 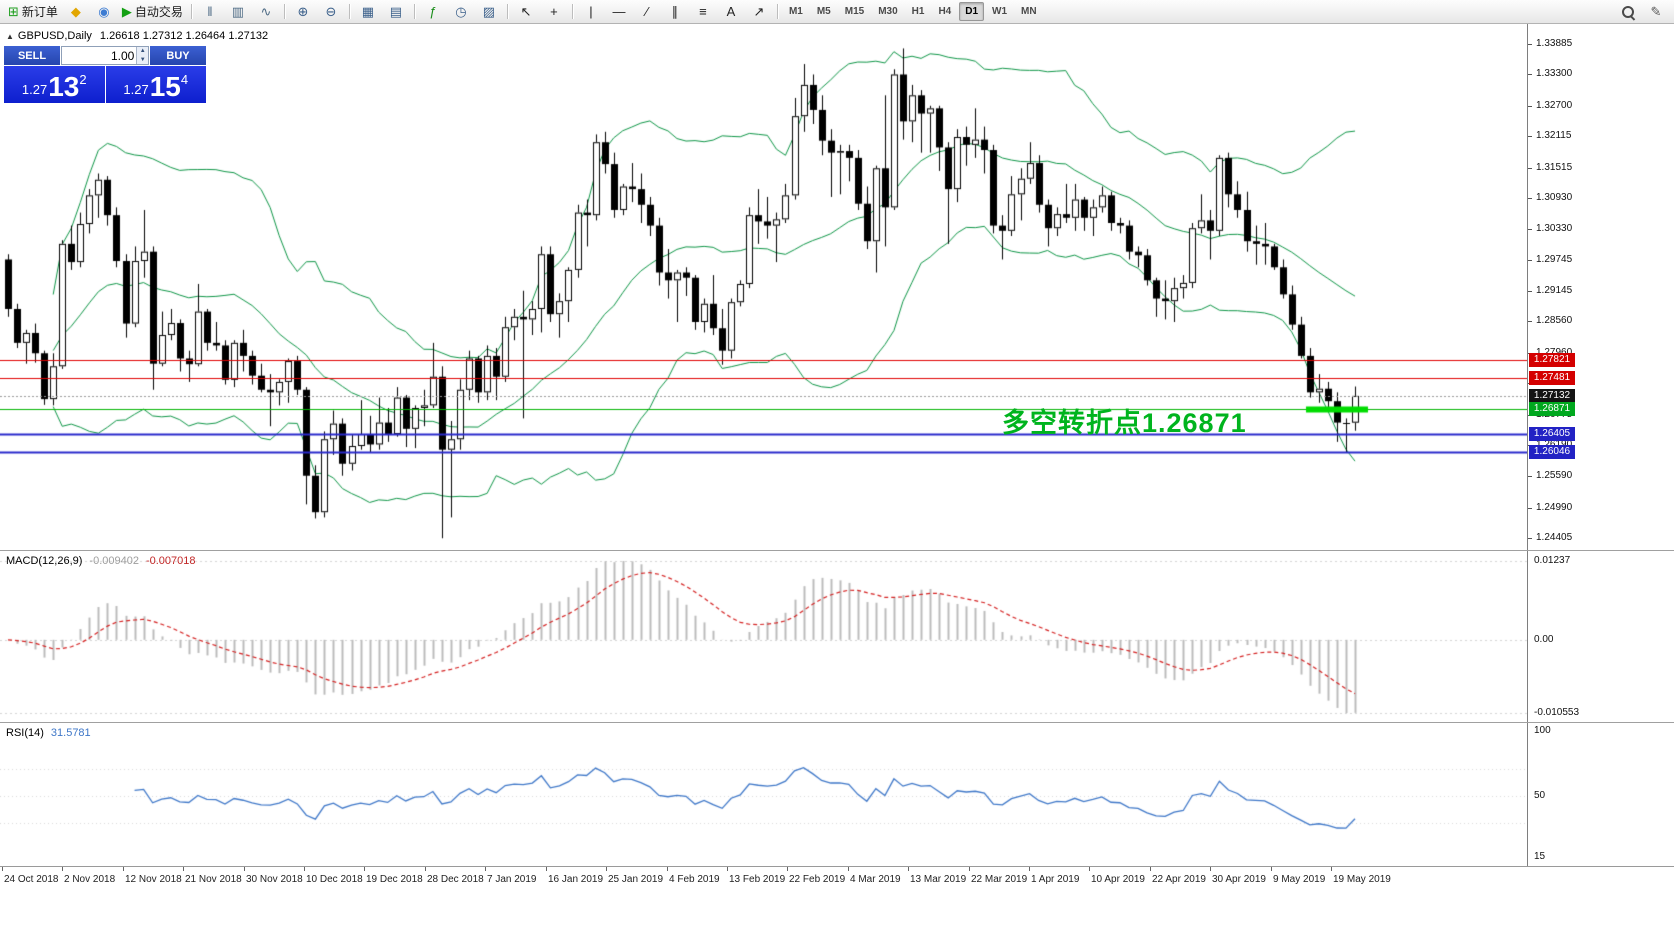 I want to click on indicators-button: ƒ, so click(x=433, y=12).